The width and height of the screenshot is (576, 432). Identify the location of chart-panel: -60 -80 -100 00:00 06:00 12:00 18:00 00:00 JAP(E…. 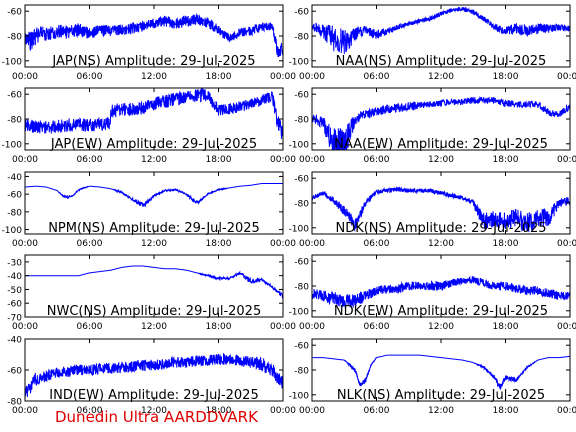
(149, 126).